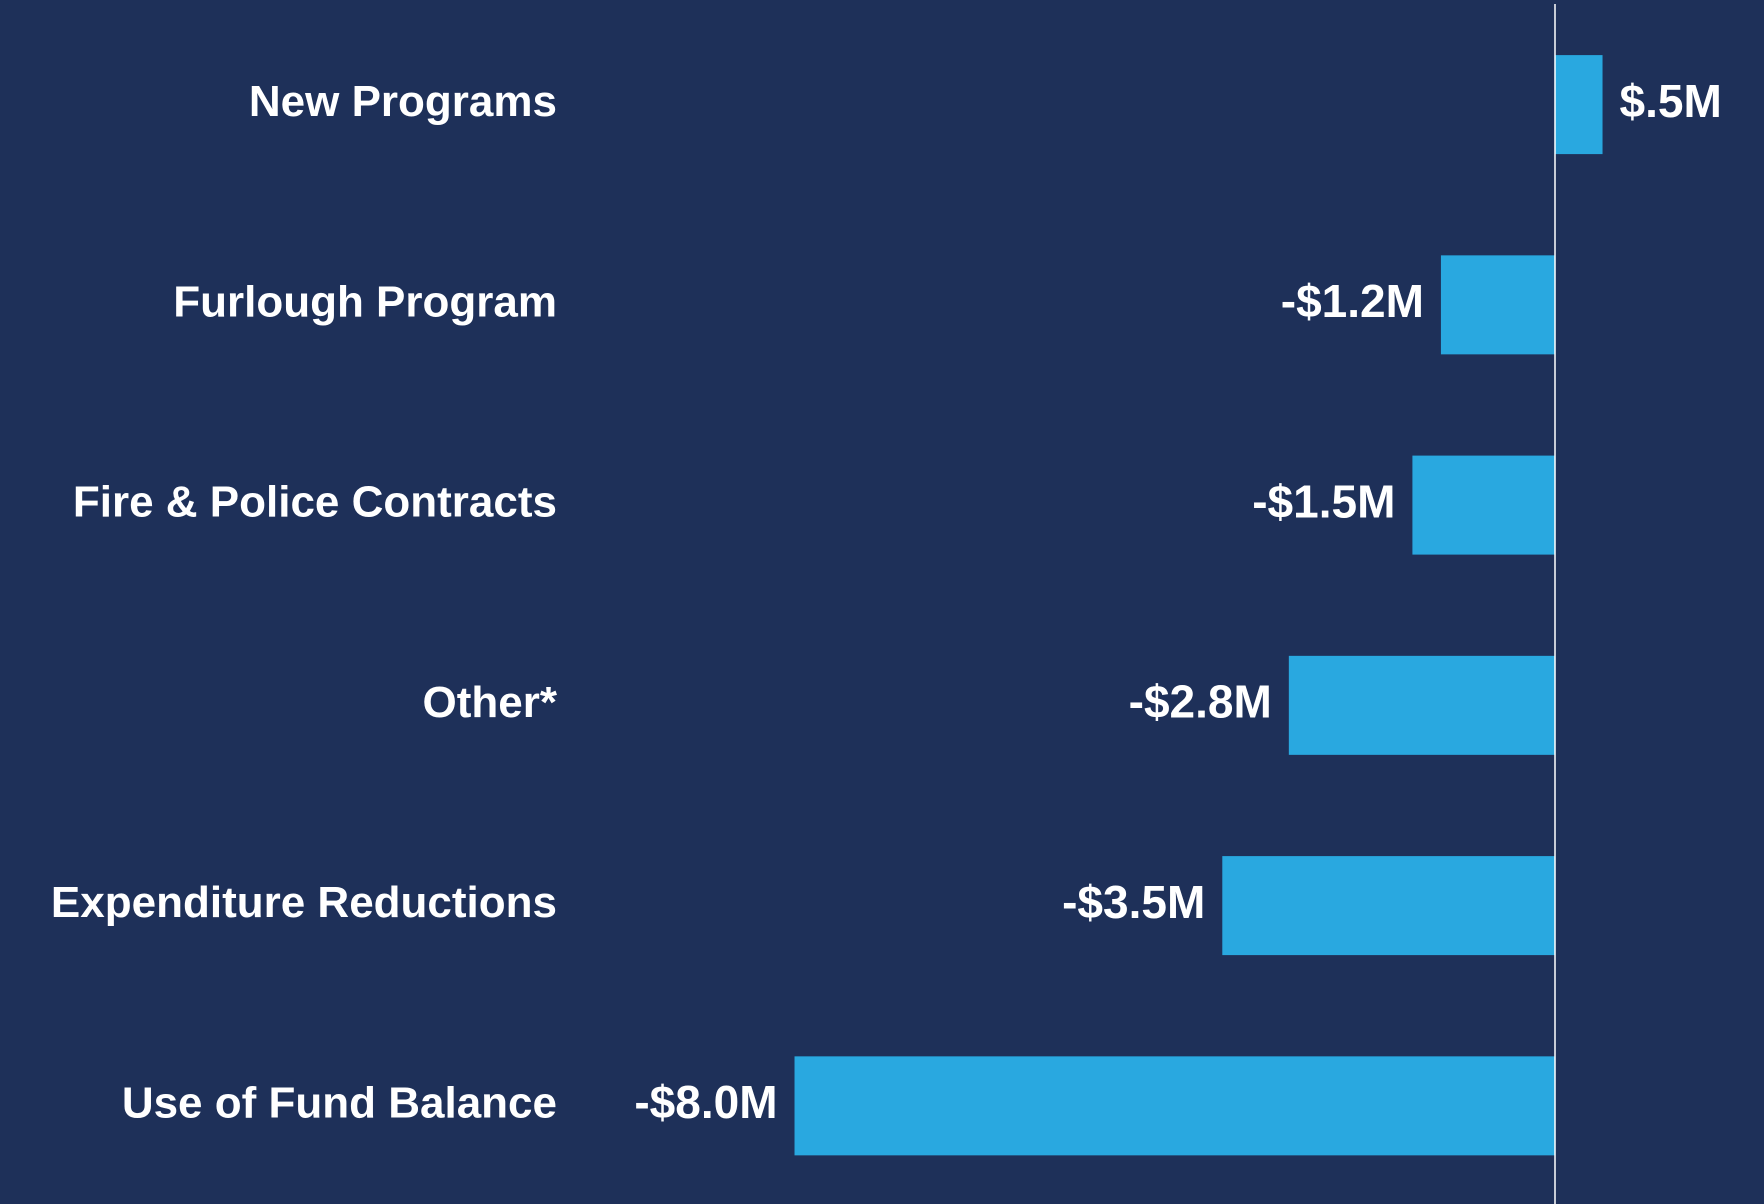  What do you see at coordinates (365, 301) in the screenshot?
I see `category-label: Furlough Program` at bounding box center [365, 301].